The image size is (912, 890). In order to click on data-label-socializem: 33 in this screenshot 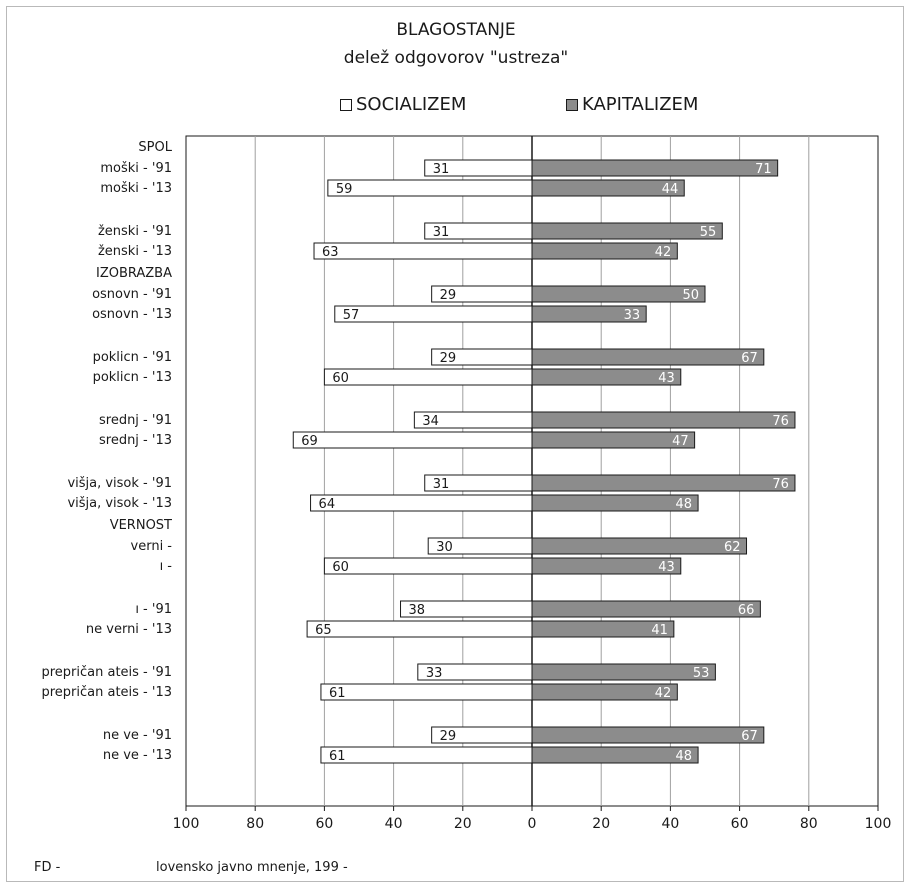, I will do `click(434, 673)`.